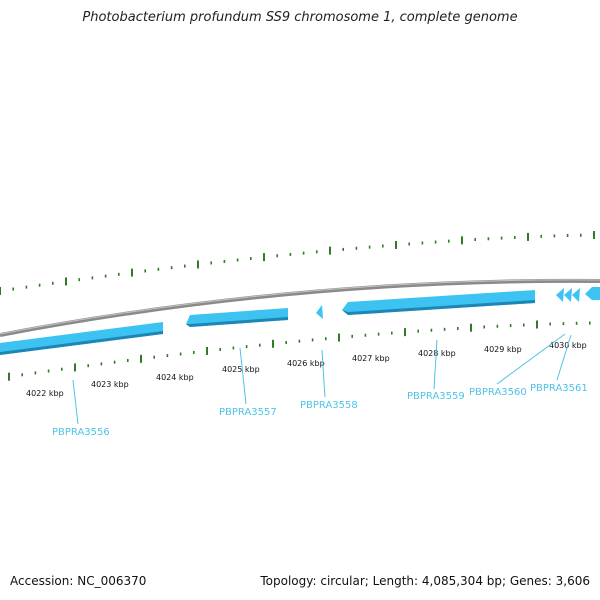  I want to click on genome-backbone, so click(300, 307).